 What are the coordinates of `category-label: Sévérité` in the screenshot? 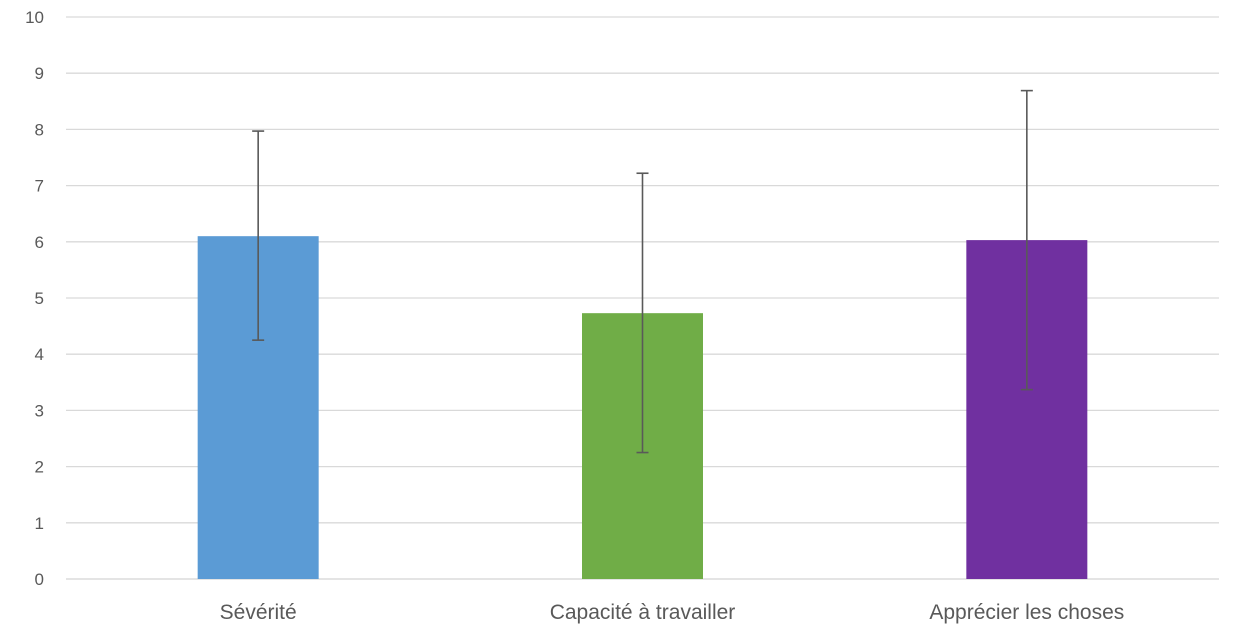 It's located at (258, 612).